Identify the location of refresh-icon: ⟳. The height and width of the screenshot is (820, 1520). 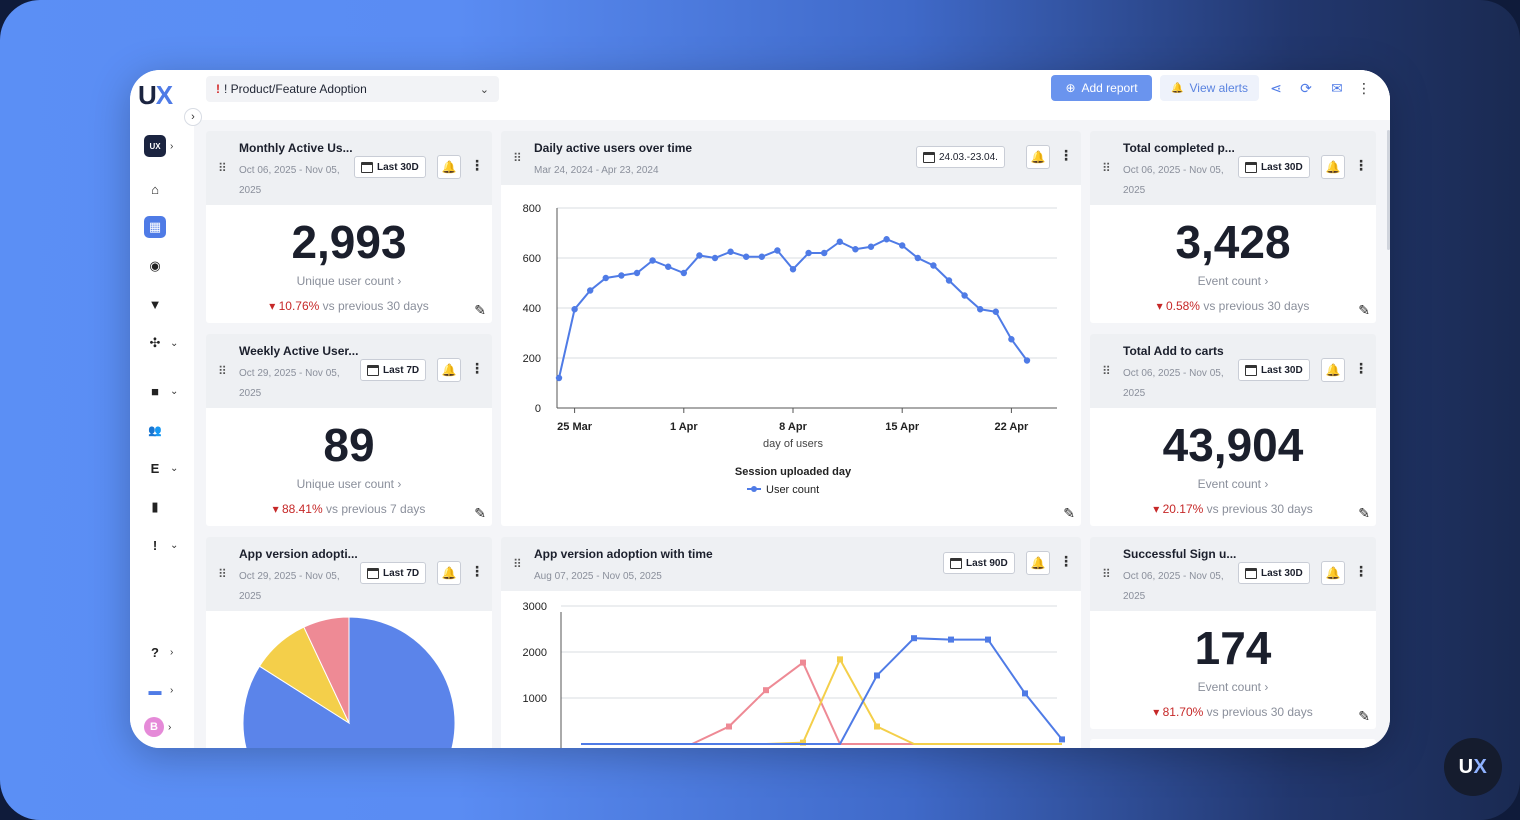
(1306, 87).